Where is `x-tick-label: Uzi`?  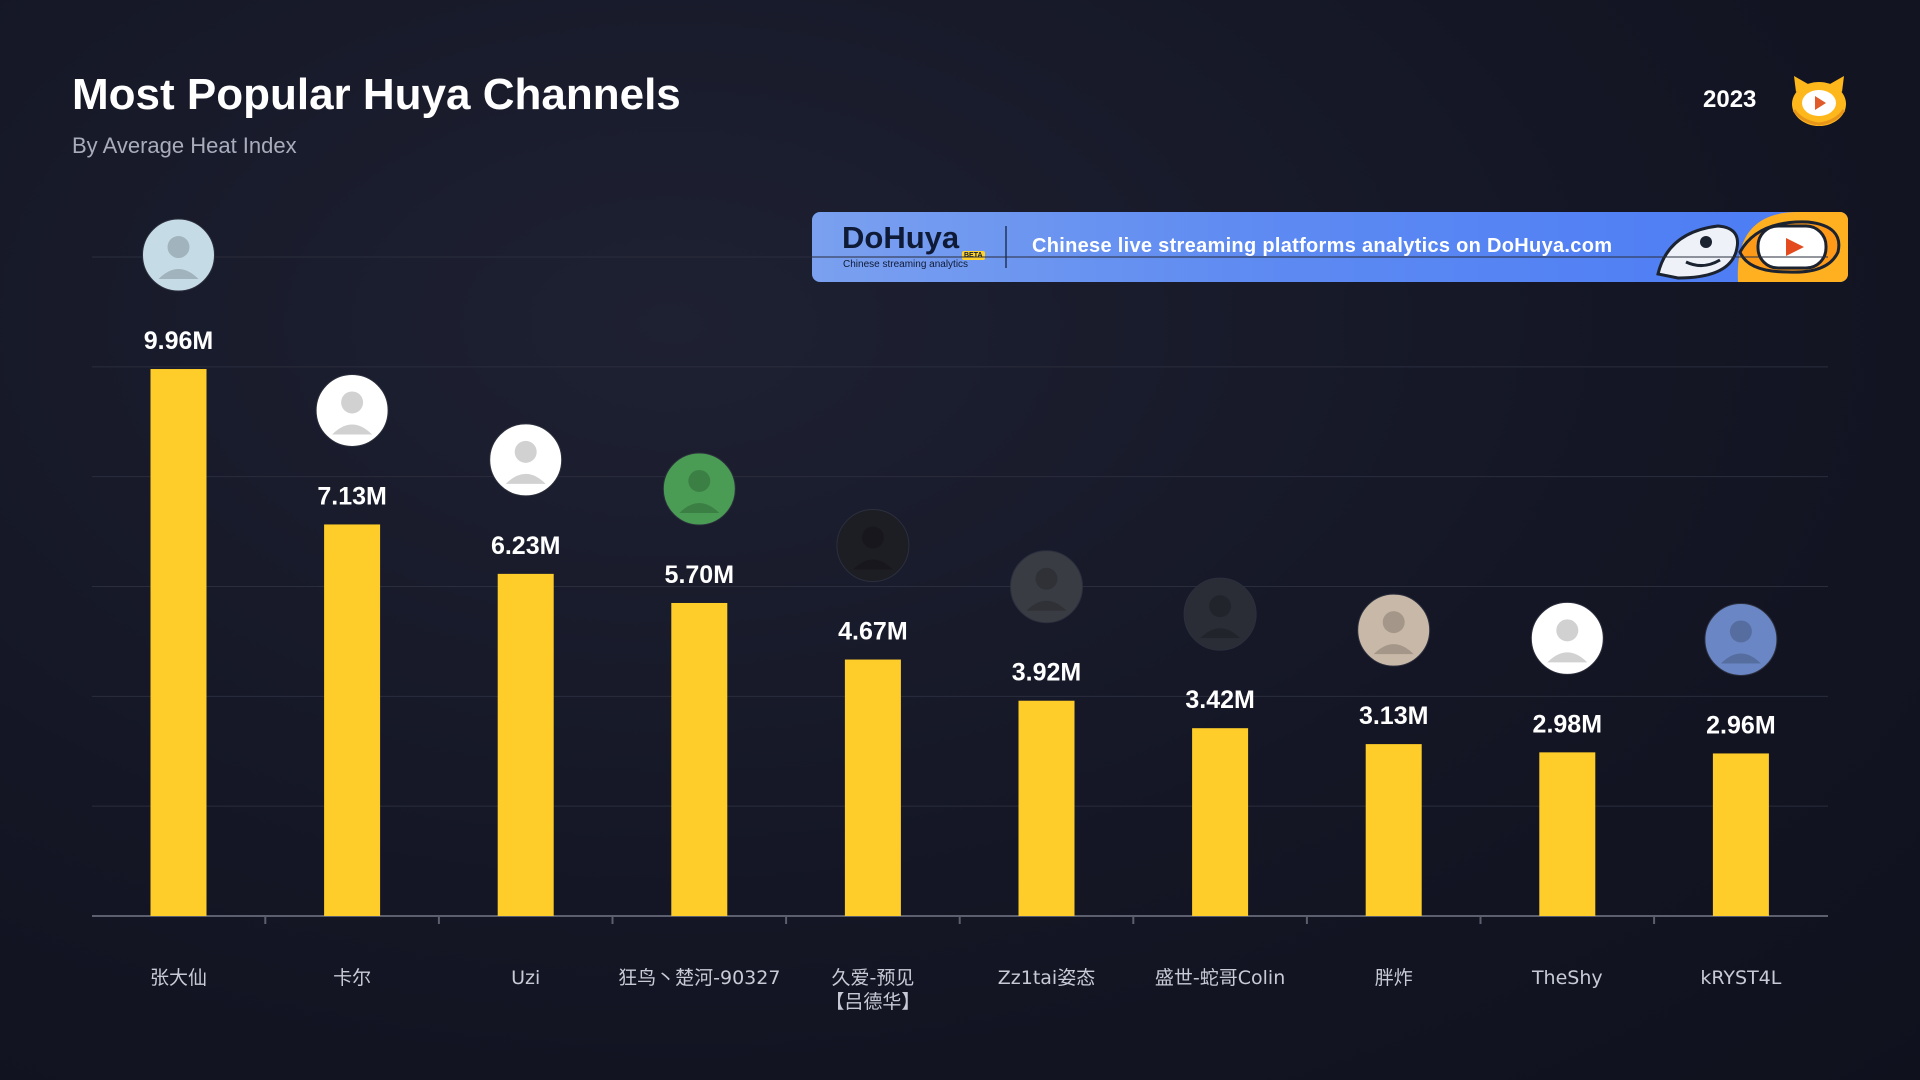
x-tick-label: Uzi is located at coordinates (525, 978).